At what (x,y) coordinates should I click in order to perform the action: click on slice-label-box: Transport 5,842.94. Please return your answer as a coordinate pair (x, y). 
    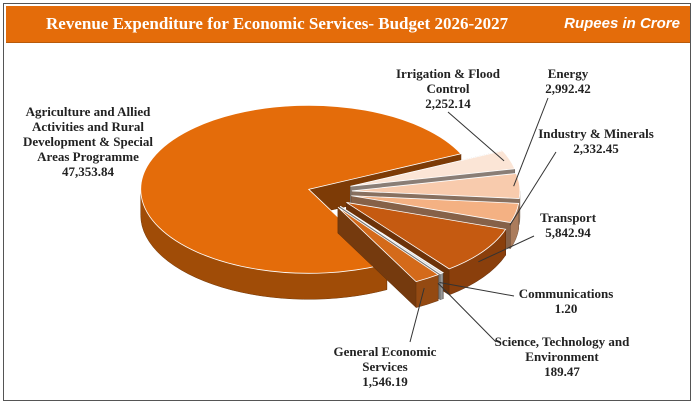
    Looking at the image, I should click on (568, 225).